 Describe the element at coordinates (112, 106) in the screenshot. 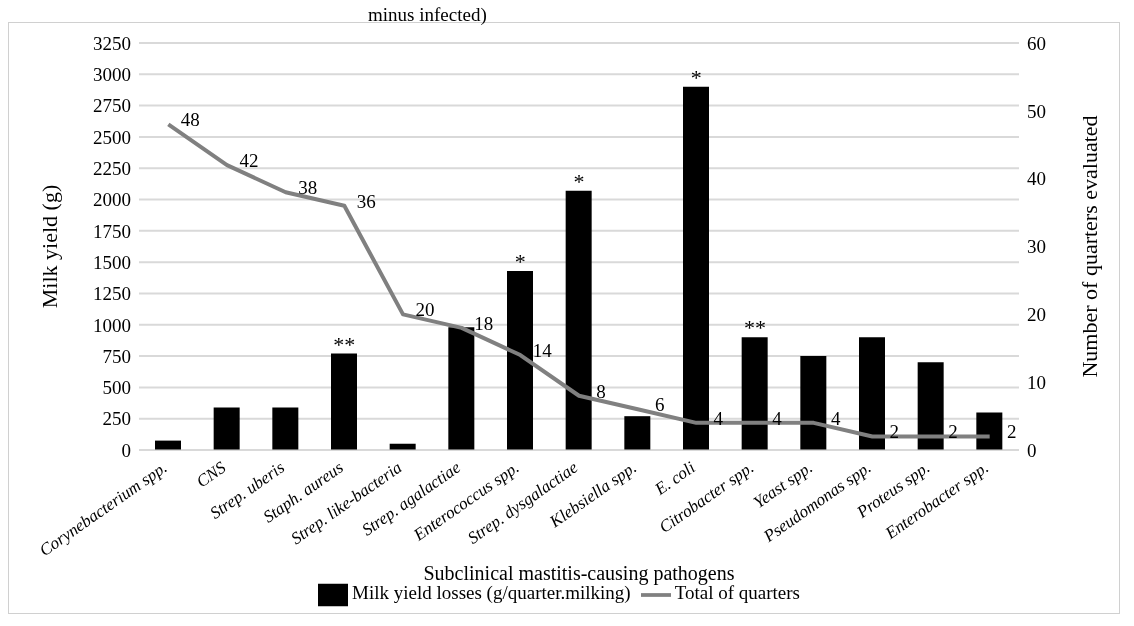

I see `y-tick-label: 2750` at that location.